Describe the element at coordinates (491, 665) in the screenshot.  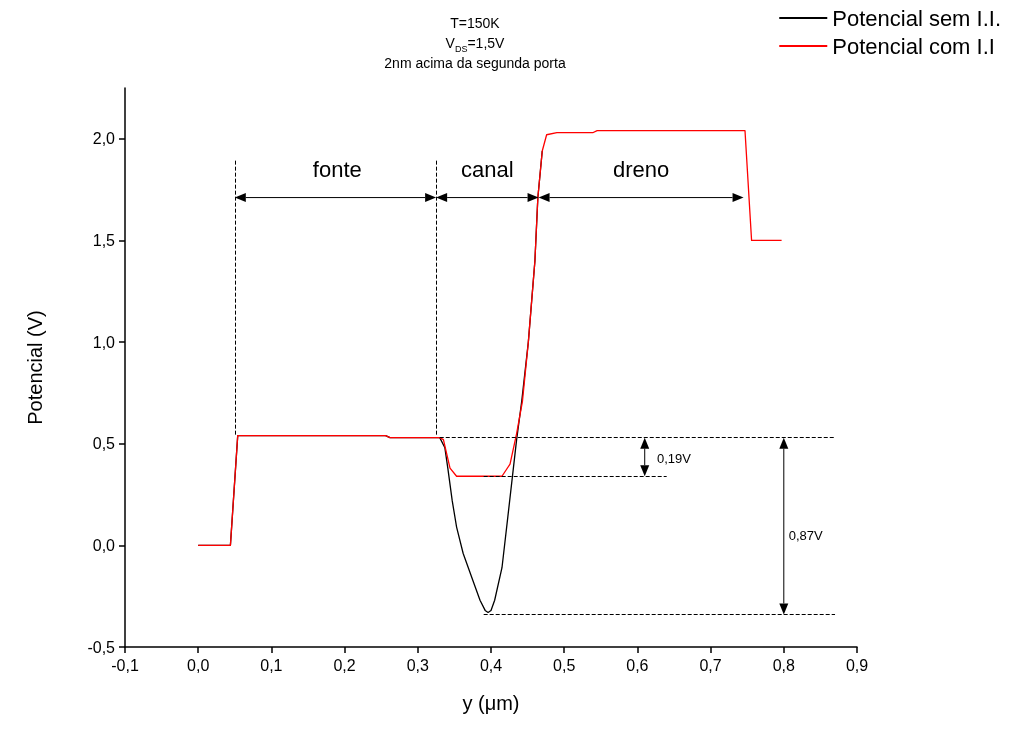
I see `x-tick-label: 0,4` at that location.